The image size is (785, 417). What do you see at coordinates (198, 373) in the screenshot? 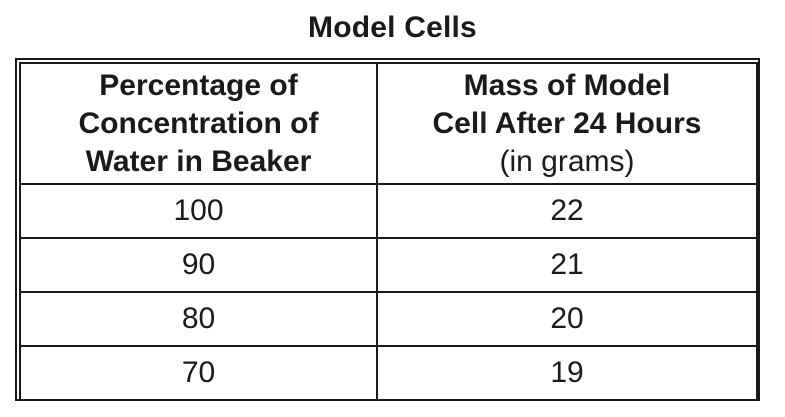
I see `cell-percentage: 70` at bounding box center [198, 373].